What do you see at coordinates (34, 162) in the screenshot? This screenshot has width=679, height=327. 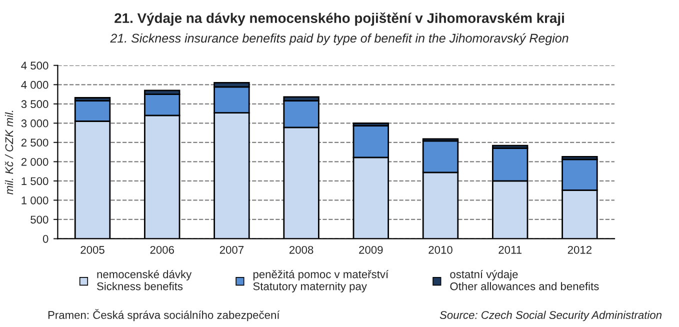 I see `y-tick-label: 2 000` at bounding box center [34, 162].